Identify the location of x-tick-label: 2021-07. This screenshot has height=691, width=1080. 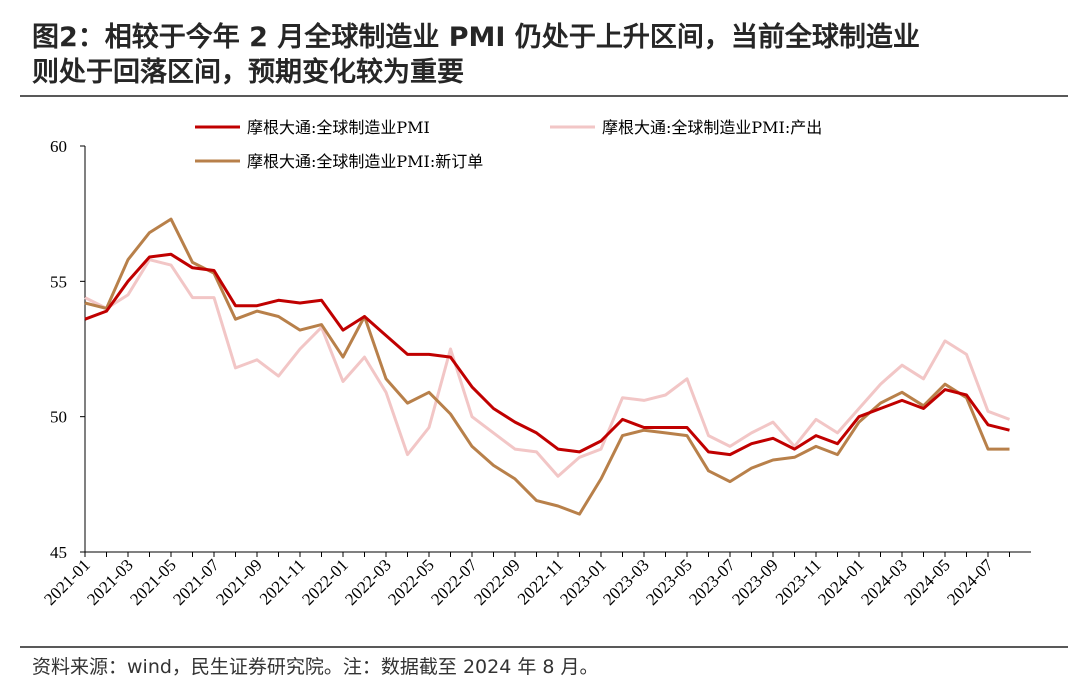
(196, 582).